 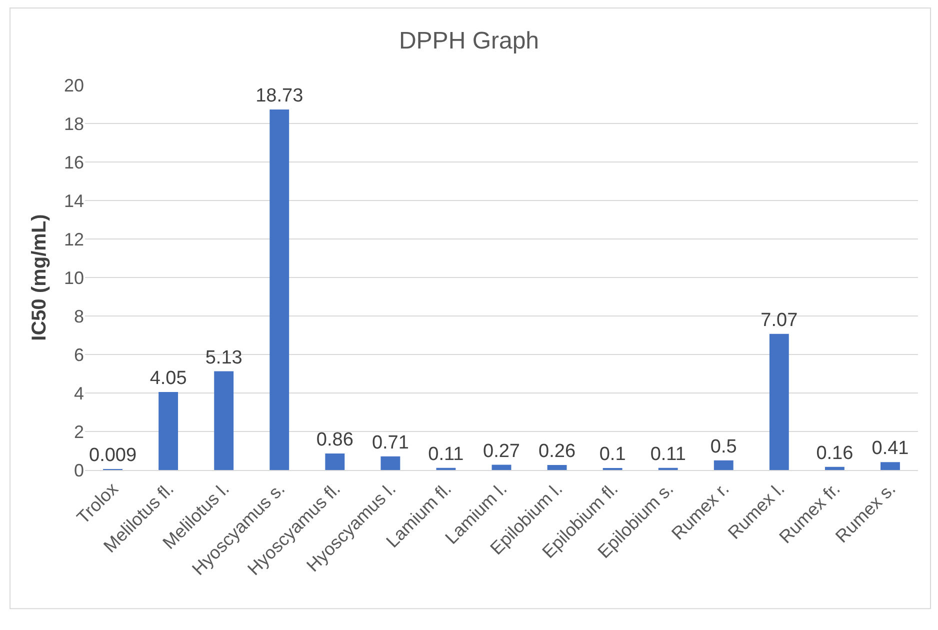 What do you see at coordinates (779, 320) in the screenshot?
I see `data-label: 7.07` at bounding box center [779, 320].